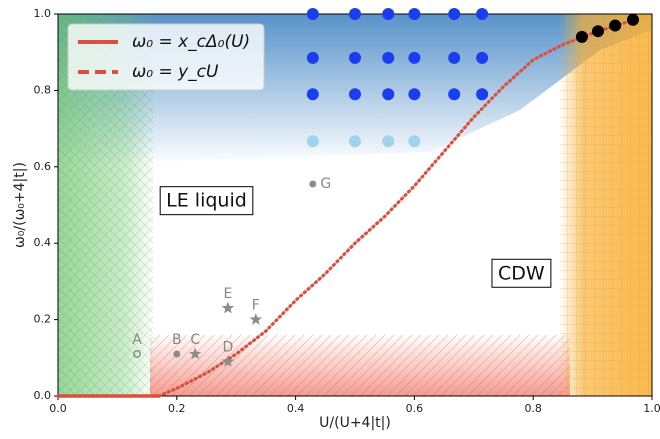 This screenshot has height=439, width=660. I want to click on point-label: E, so click(227, 294).